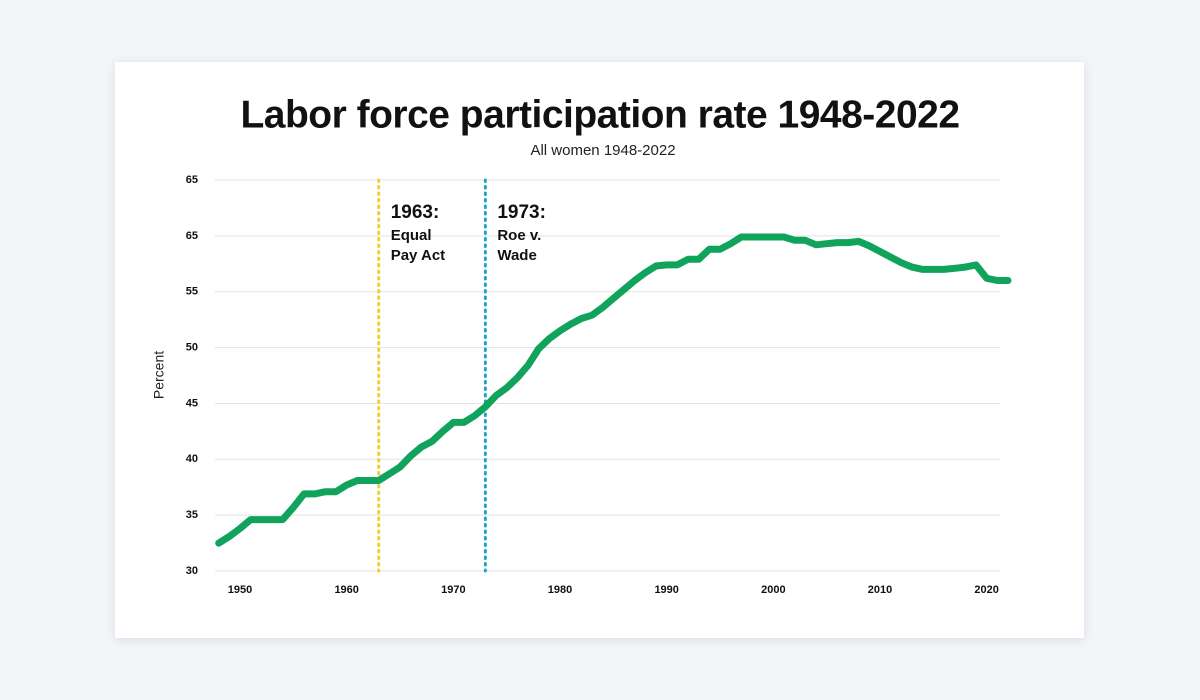 This screenshot has width=1200, height=700. What do you see at coordinates (192, 571) in the screenshot?
I see `y-tick-label: 30` at bounding box center [192, 571].